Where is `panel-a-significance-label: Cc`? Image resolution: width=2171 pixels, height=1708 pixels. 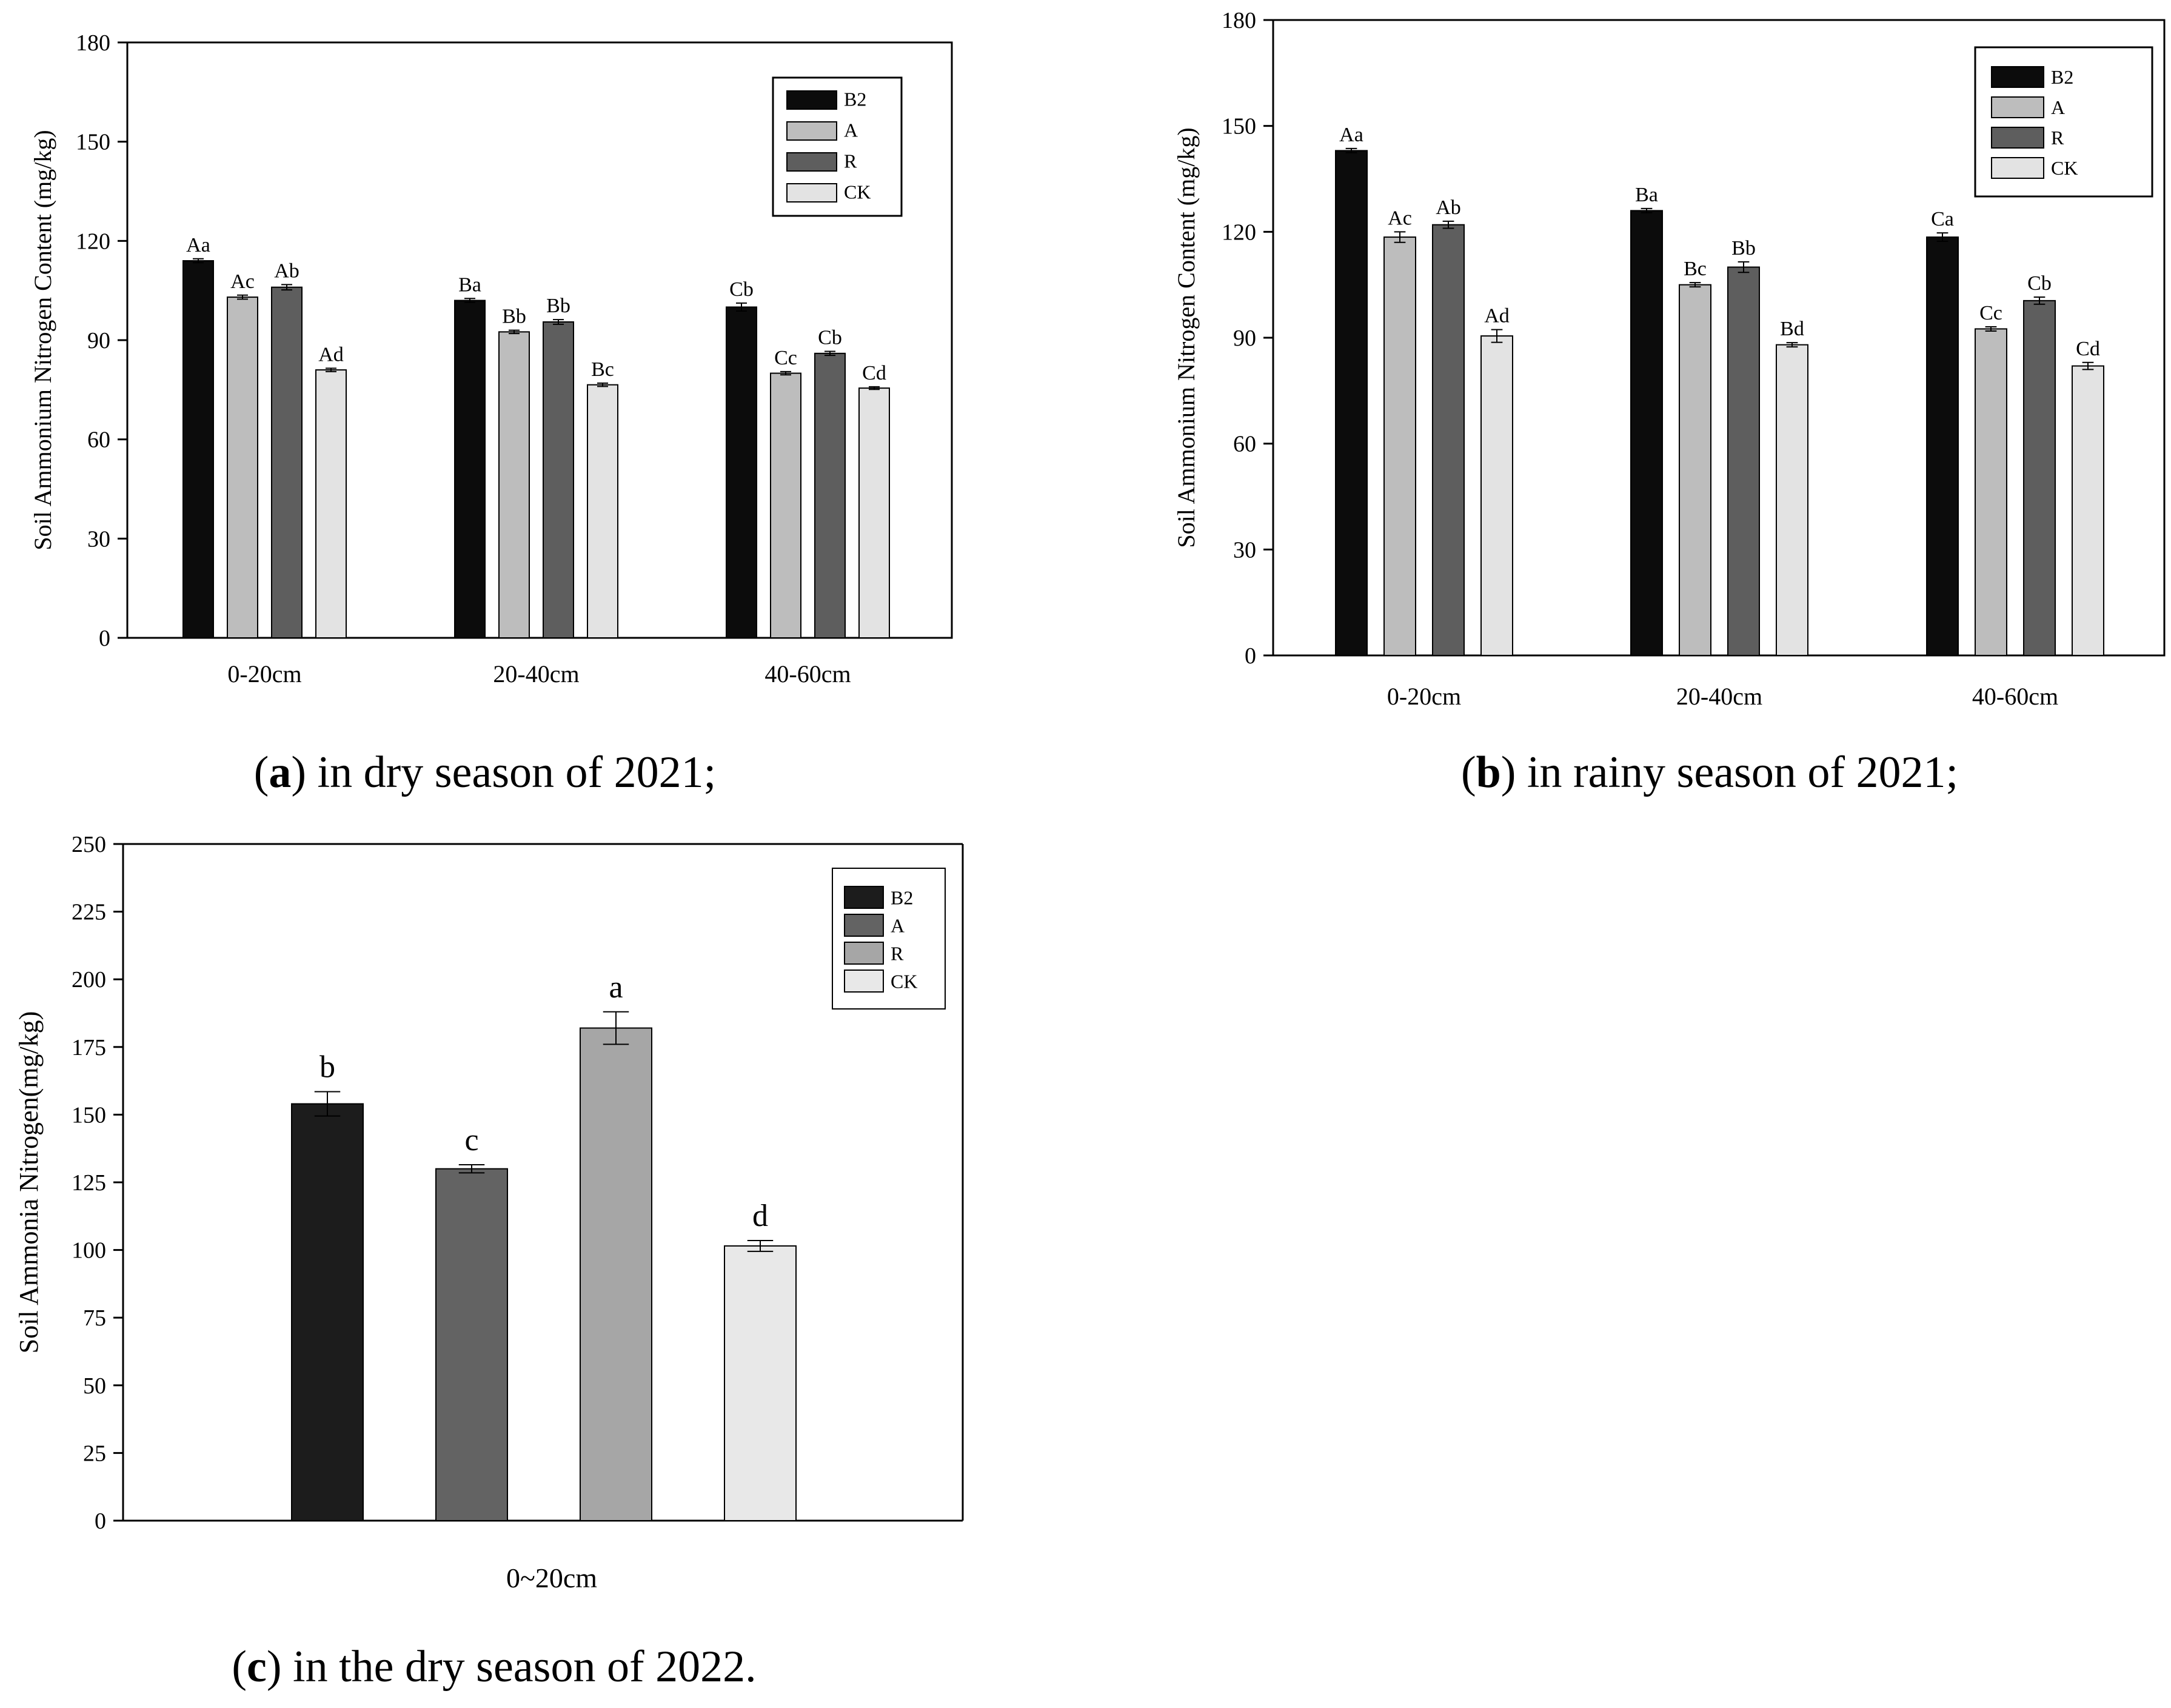
panel-a-significance-label: Cc is located at coordinates (785, 358).